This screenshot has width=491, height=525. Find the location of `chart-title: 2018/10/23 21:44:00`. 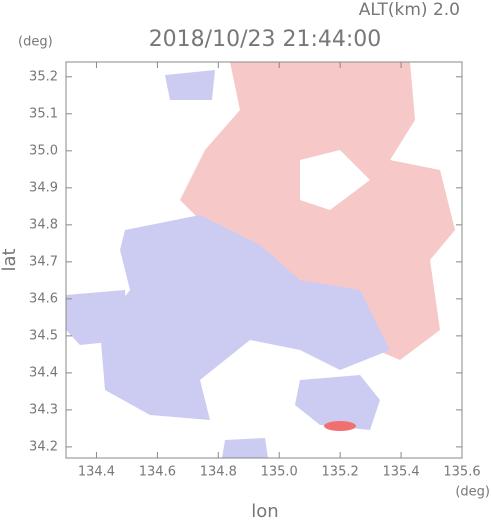

chart-title: 2018/10/23 21:44:00 is located at coordinates (265, 39).